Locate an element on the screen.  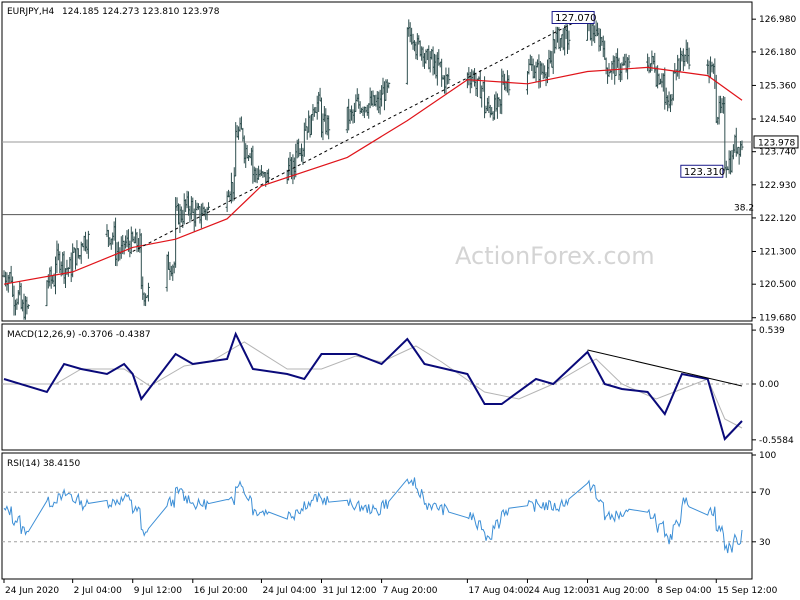
current-price-label: 123.978 is located at coordinates (776, 143).